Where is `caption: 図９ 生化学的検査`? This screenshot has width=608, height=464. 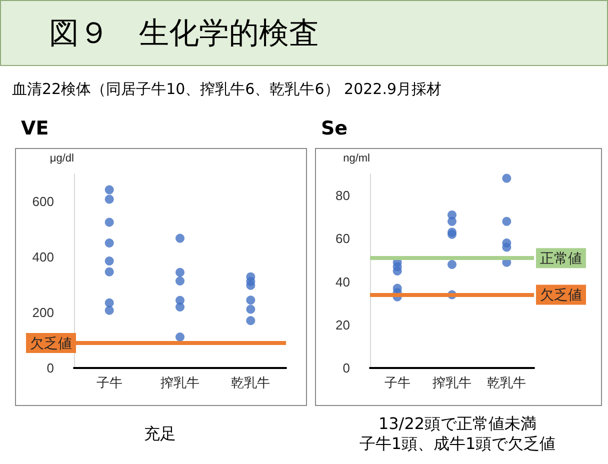
caption: 図９ 生化学的検査 is located at coordinates (304, 33).